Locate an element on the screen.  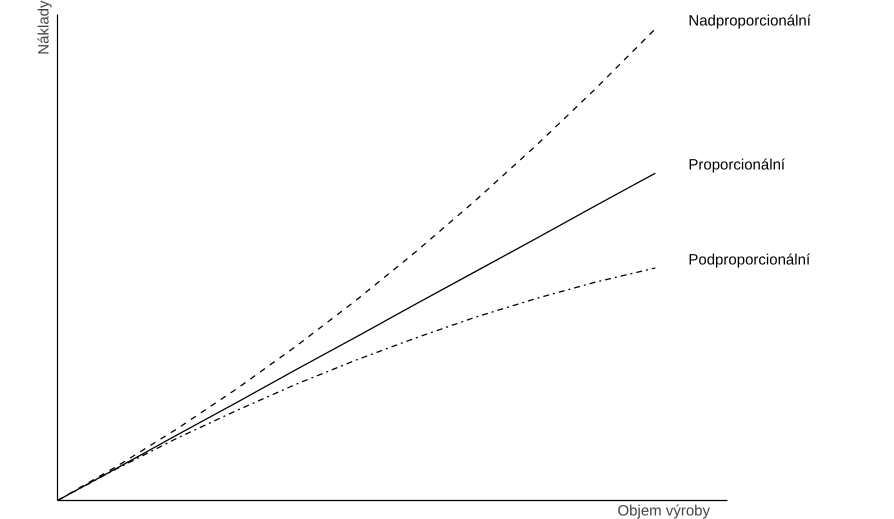
text: Proporcionální is located at coordinates (737, 165).